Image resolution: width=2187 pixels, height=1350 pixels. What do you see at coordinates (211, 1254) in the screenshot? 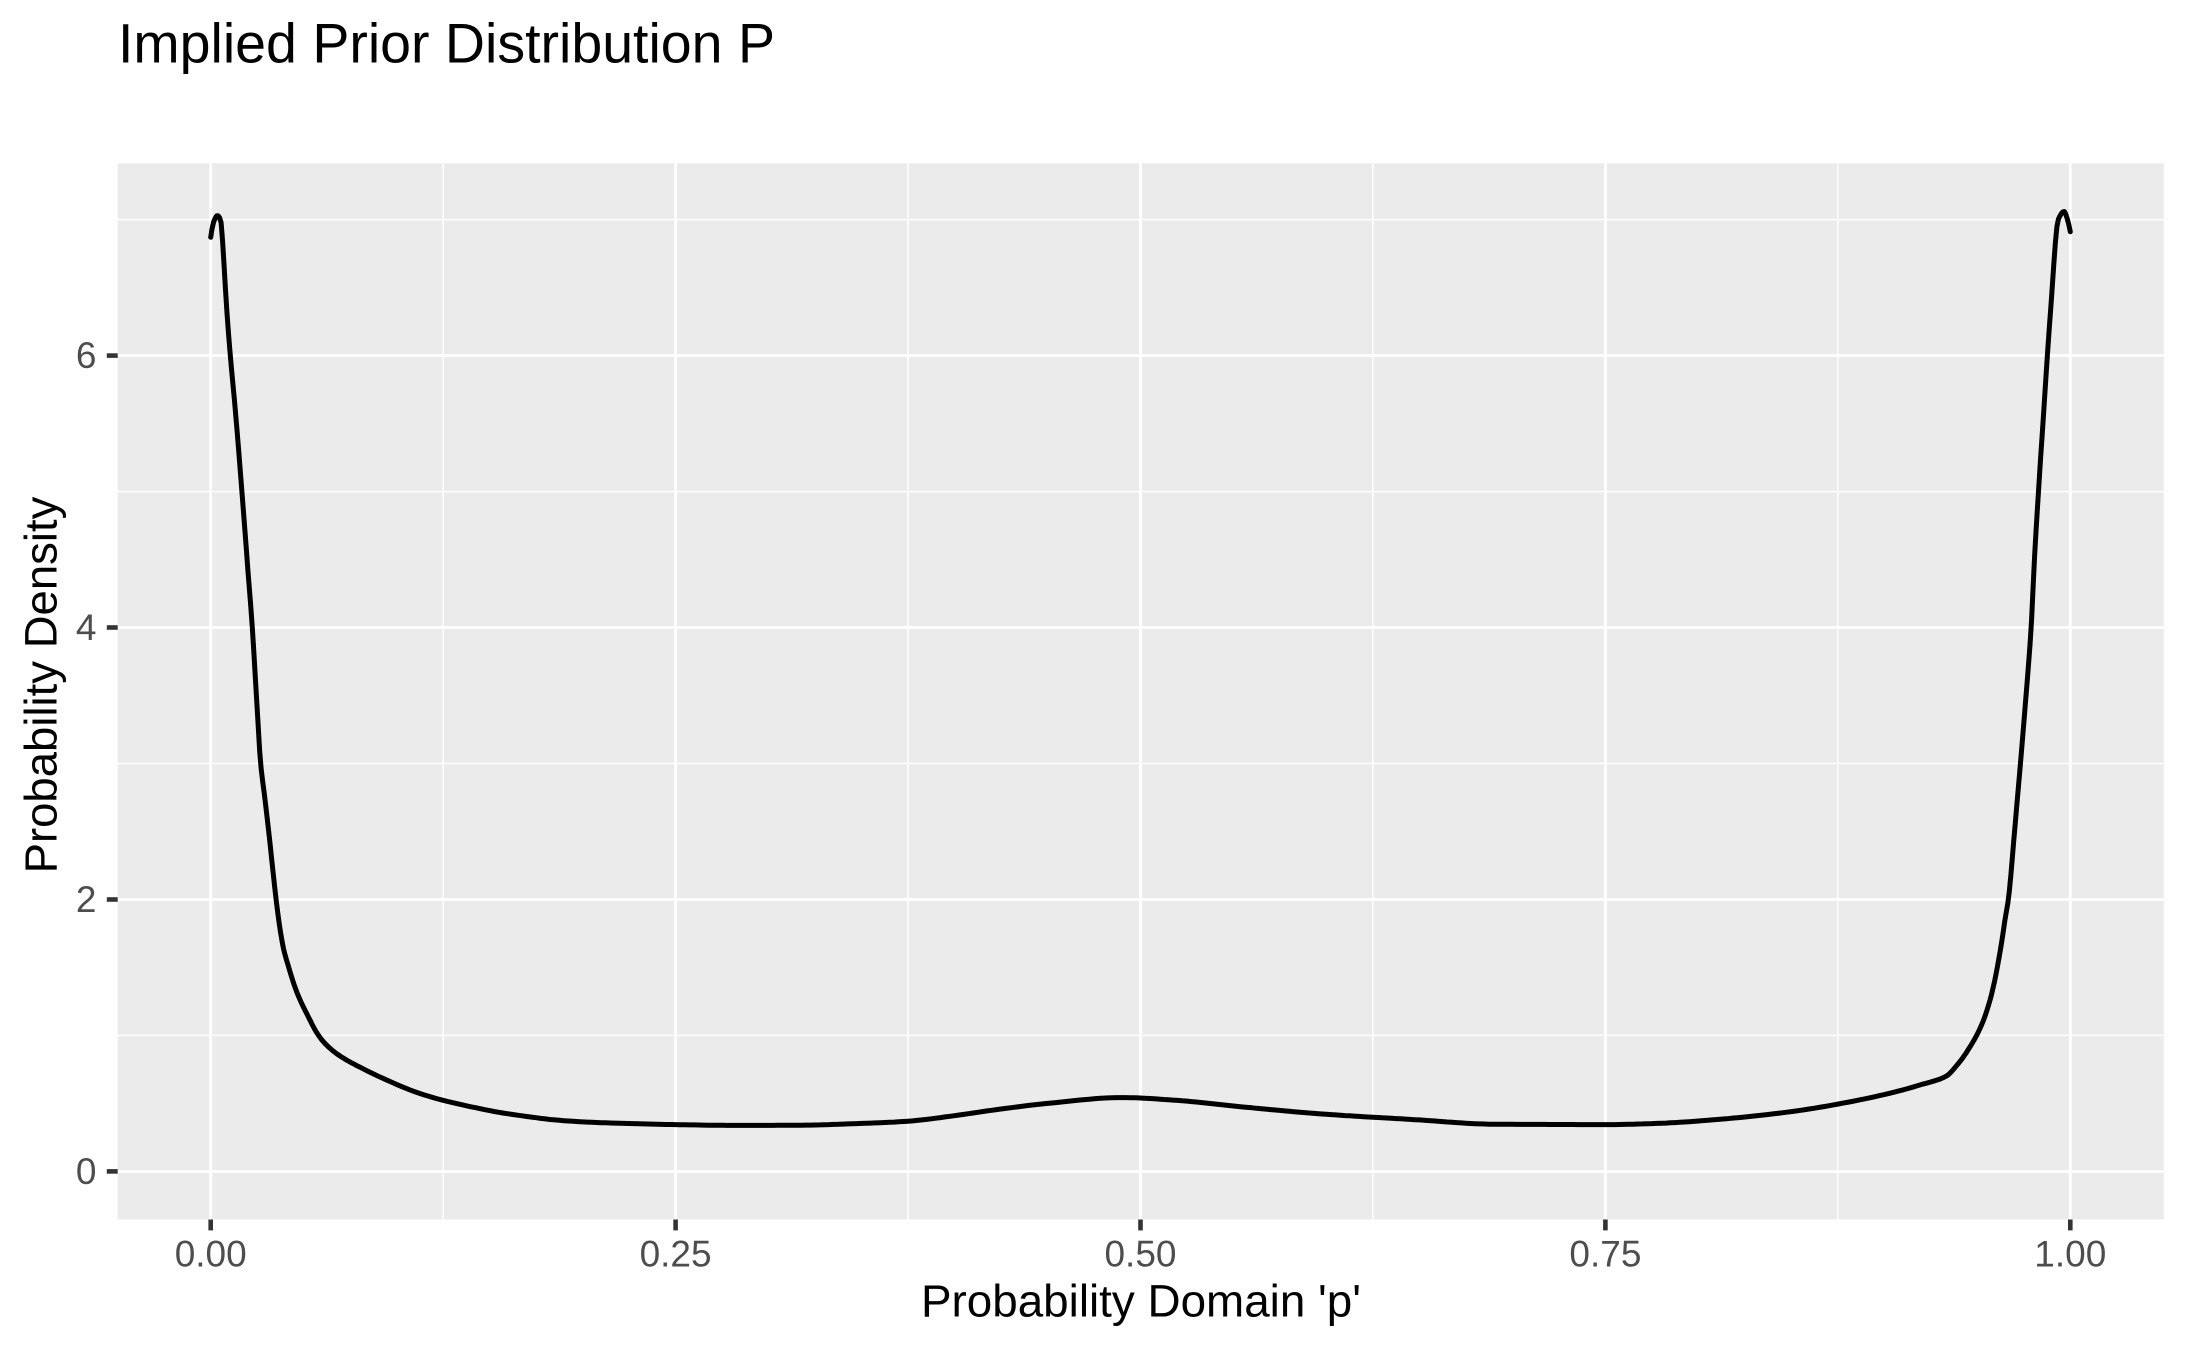
I see `svg-text: 0.00` at bounding box center [211, 1254].